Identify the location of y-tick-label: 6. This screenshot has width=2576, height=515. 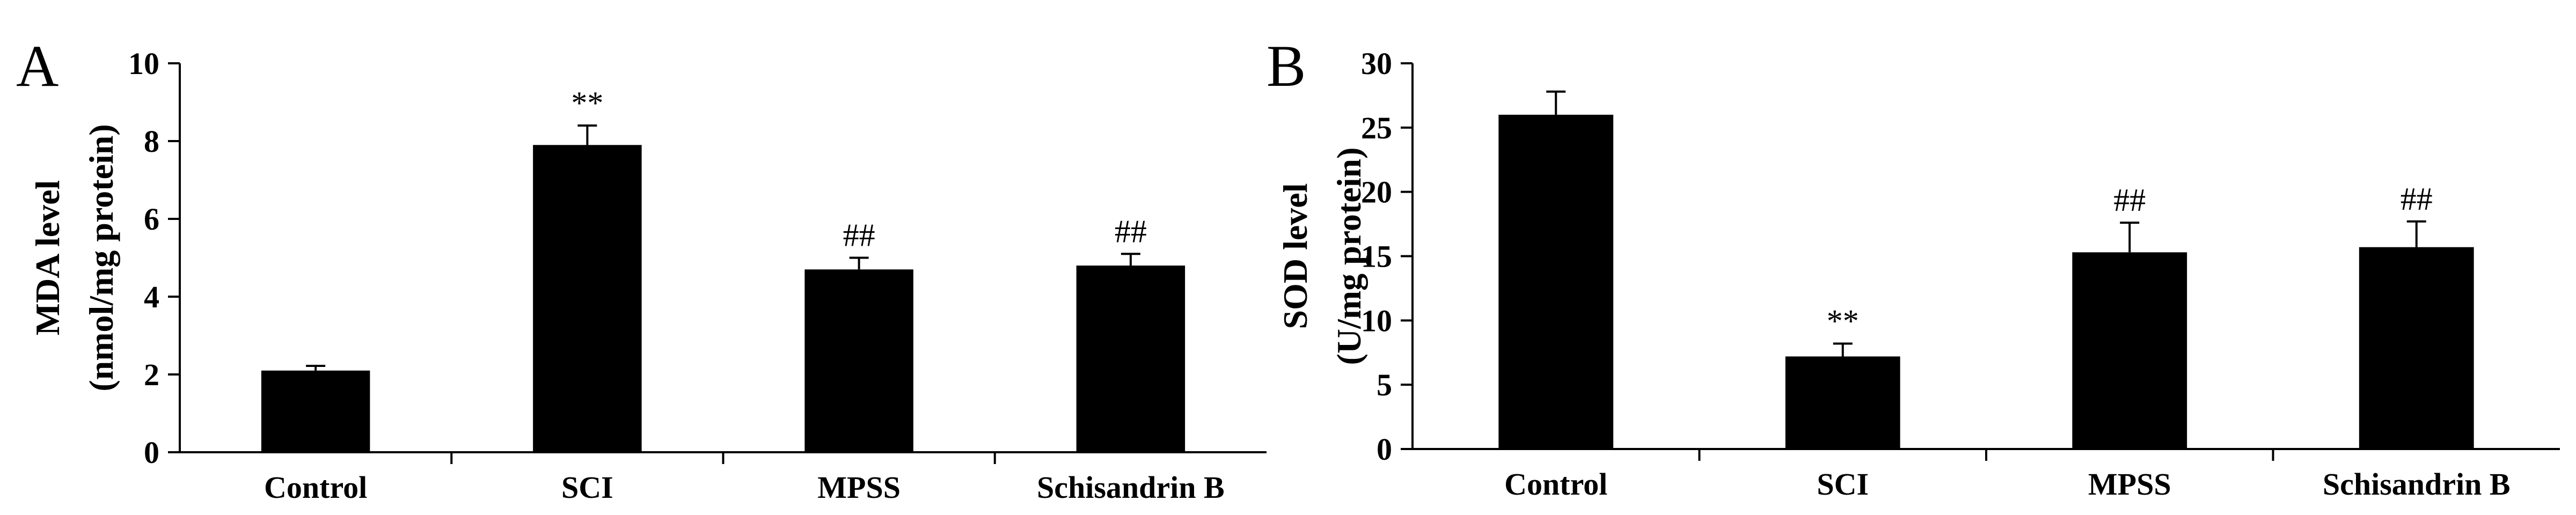
(151, 220).